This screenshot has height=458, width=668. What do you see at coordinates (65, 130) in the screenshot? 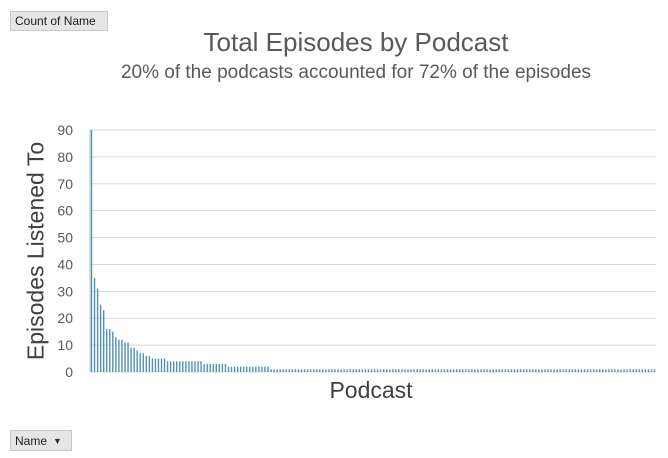
I see `y-tick-label: 90` at bounding box center [65, 130].